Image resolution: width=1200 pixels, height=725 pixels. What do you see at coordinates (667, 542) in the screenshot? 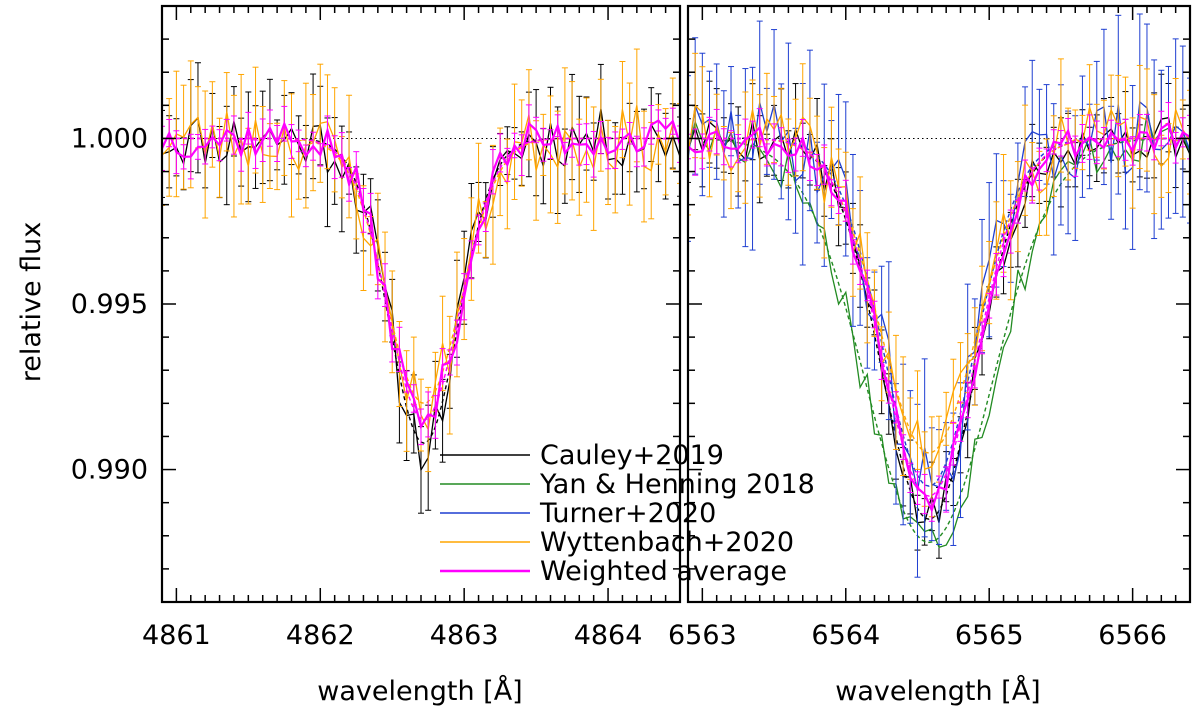
I see `legend-label: Wyttenbach+2020` at bounding box center [667, 542].